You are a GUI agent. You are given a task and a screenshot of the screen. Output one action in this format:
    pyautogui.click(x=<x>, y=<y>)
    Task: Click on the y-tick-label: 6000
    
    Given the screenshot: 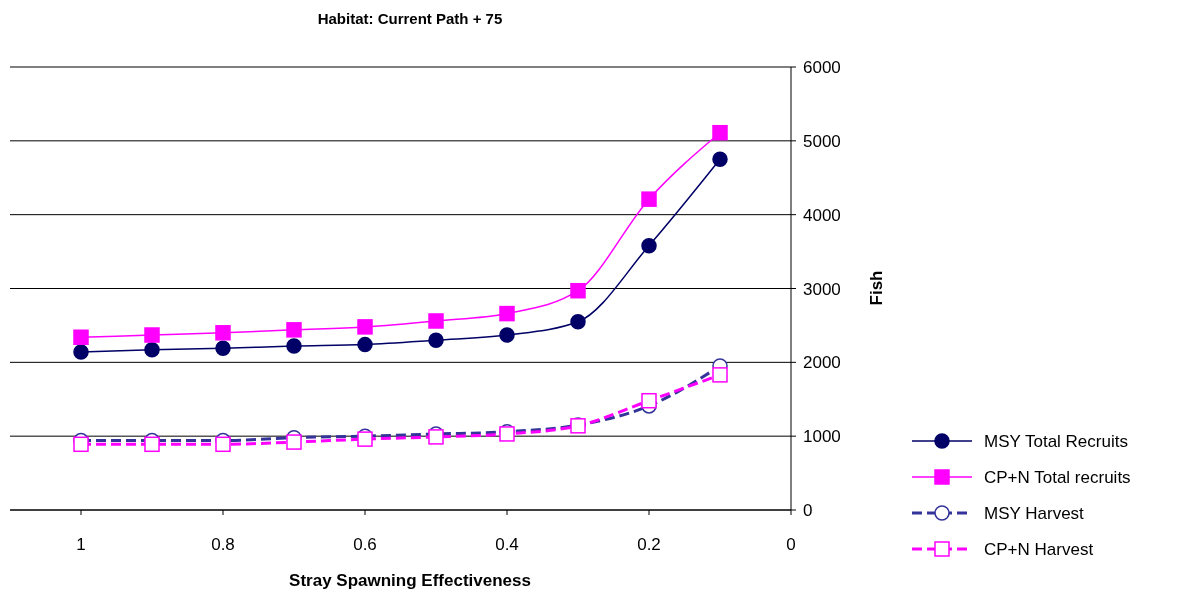 What is the action you would take?
    pyautogui.click(x=822, y=67)
    